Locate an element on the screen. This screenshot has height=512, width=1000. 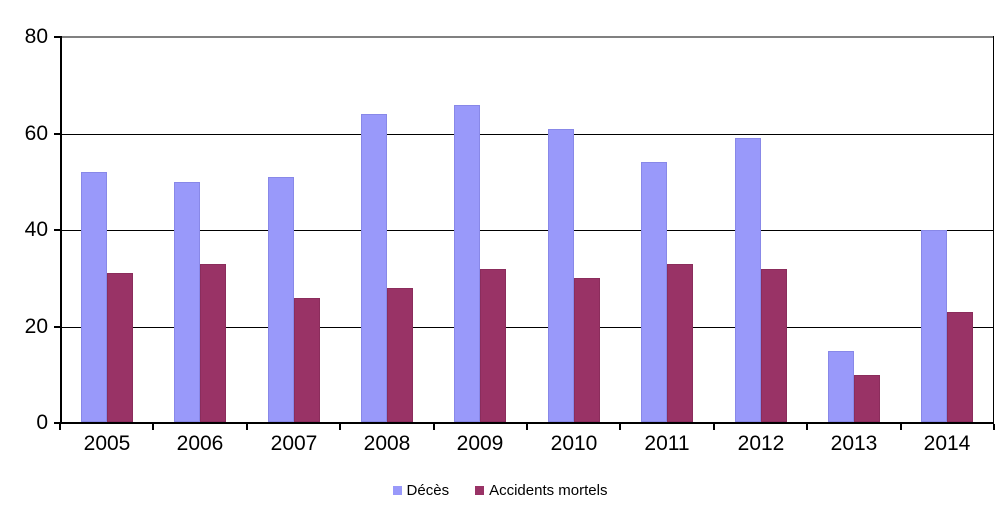
x-axis-label-2007: 2007 is located at coordinates (294, 443).